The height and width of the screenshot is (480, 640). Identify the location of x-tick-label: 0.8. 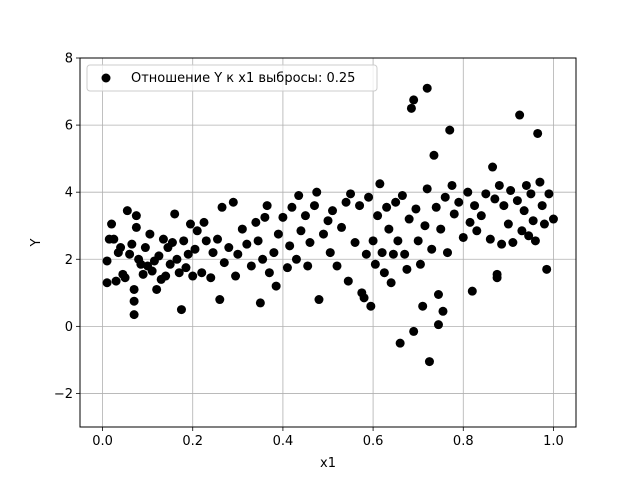
(463, 441).